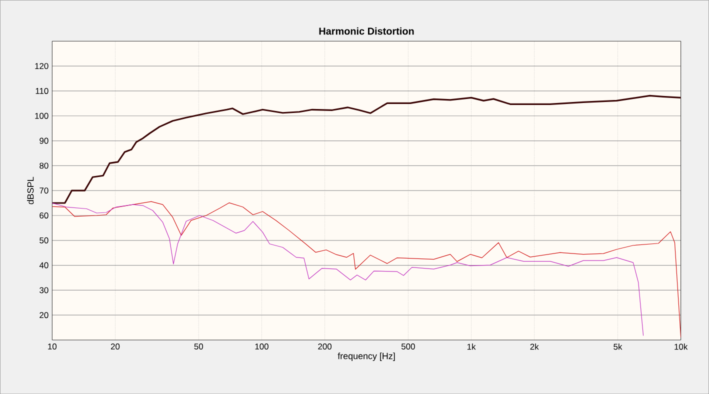  I want to click on y-tick-label: 80, so click(44, 165).